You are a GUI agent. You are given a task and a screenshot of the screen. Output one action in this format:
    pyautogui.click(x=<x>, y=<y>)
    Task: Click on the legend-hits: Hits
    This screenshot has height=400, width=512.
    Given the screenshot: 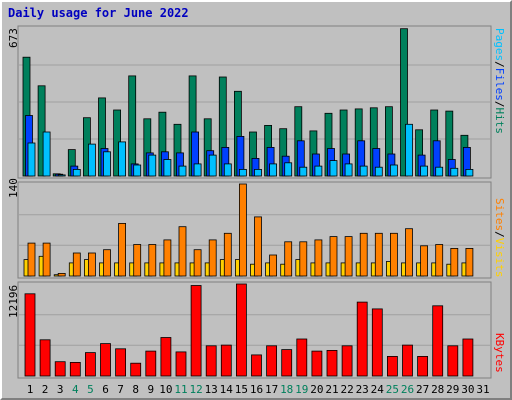 What is the action you would take?
    pyautogui.click(x=499, y=121)
    